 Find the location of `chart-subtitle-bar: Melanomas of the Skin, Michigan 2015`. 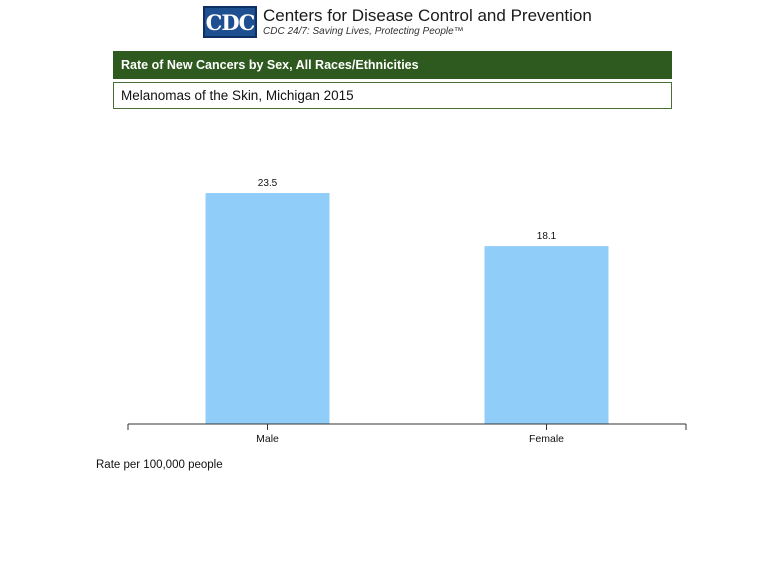

chart-subtitle-bar: Melanomas of the Skin, Michigan 2015 is located at coordinates (392, 95).